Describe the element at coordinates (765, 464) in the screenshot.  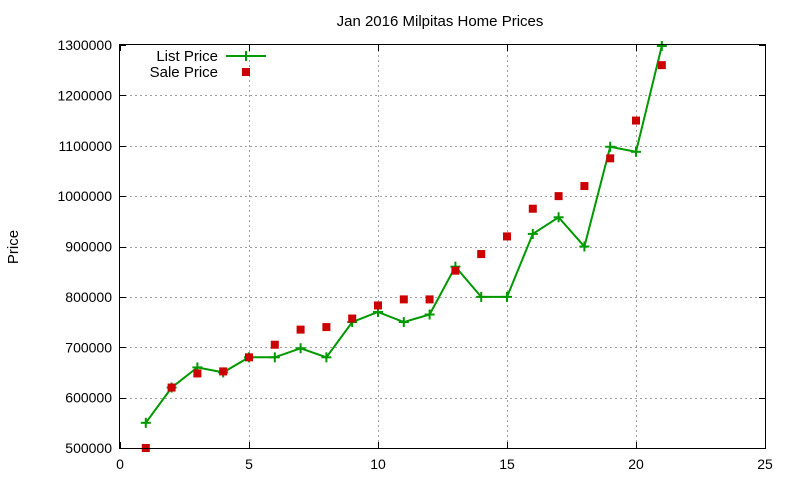
I see `x-tick-label: 25` at that location.